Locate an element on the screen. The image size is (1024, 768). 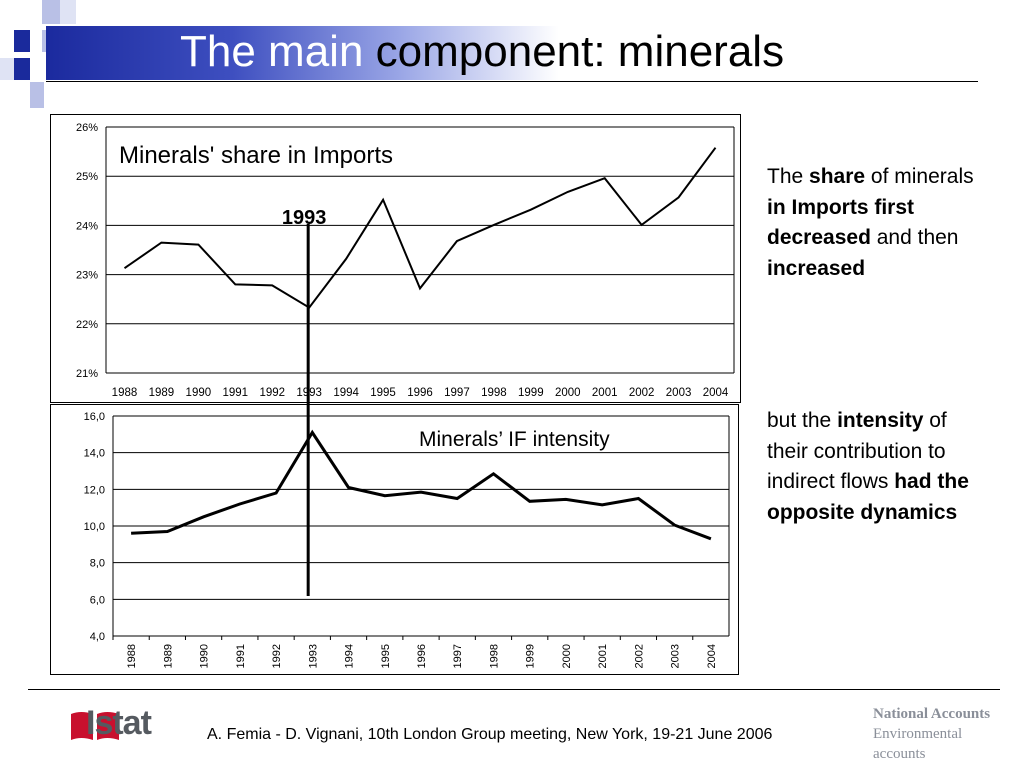
y-tick-label: 26% is located at coordinates (87, 128).